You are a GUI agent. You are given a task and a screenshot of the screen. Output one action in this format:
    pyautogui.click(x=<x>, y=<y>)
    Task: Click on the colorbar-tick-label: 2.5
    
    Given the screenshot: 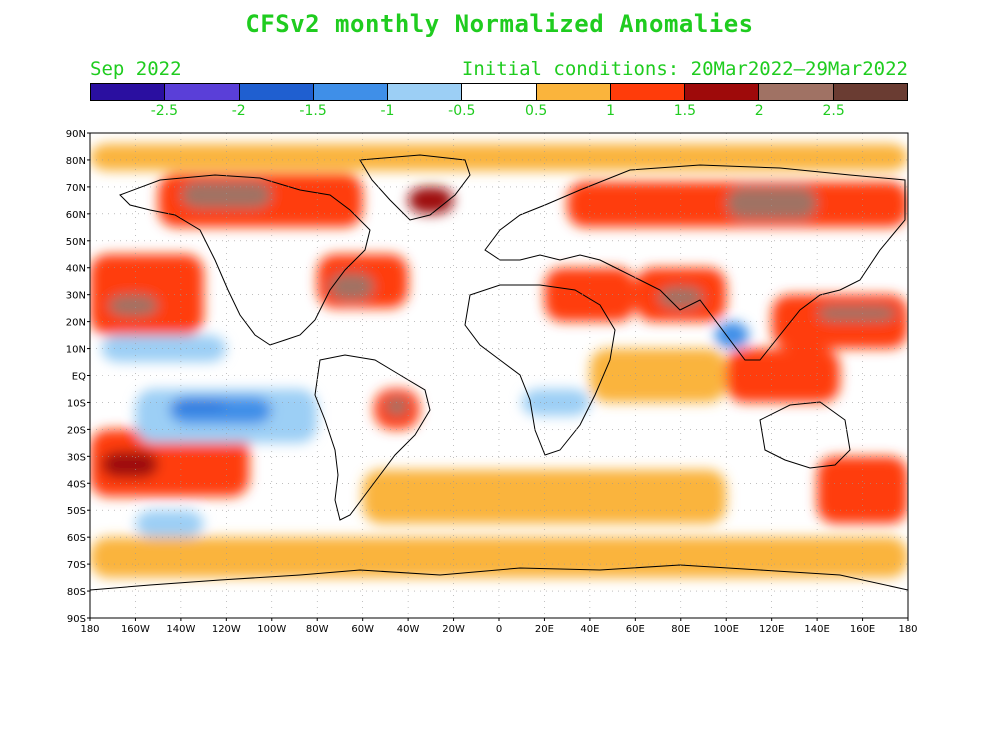 What is the action you would take?
    pyautogui.click(x=833, y=111)
    